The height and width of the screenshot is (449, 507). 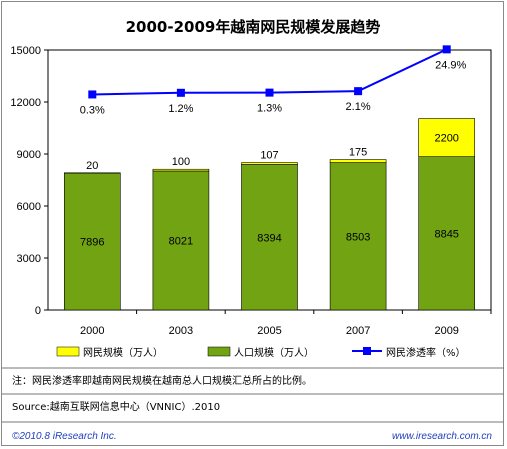 What do you see at coordinates (358, 107) in the screenshot?
I see `penetration-label-2007: 2.1%` at bounding box center [358, 107].